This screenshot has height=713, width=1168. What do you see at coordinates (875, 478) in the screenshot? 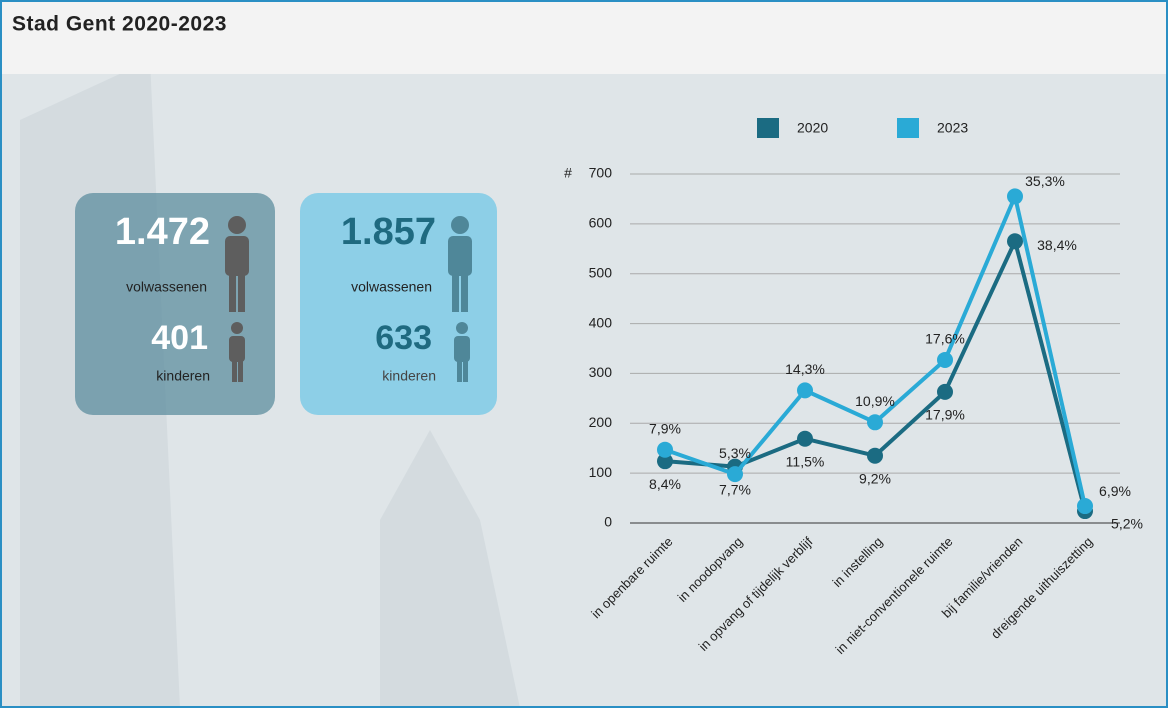
I see `share-label: 9,2%` at bounding box center [875, 478].